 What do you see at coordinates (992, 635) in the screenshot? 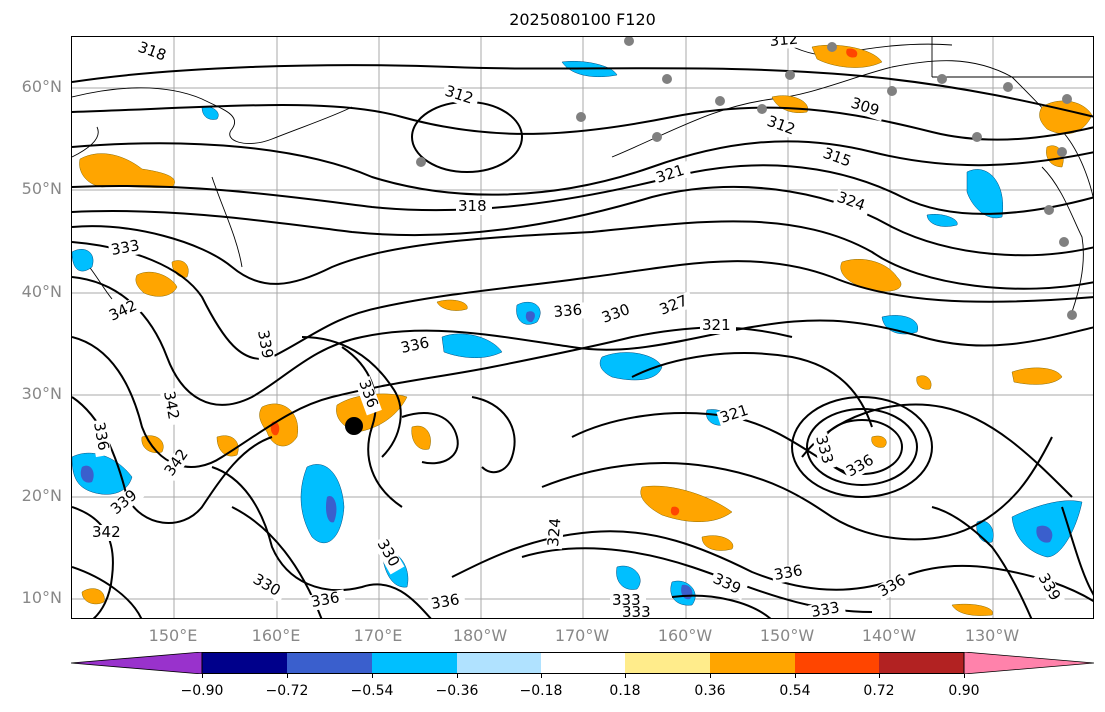
I see `lon-label-130w: 130°W` at bounding box center [992, 635].